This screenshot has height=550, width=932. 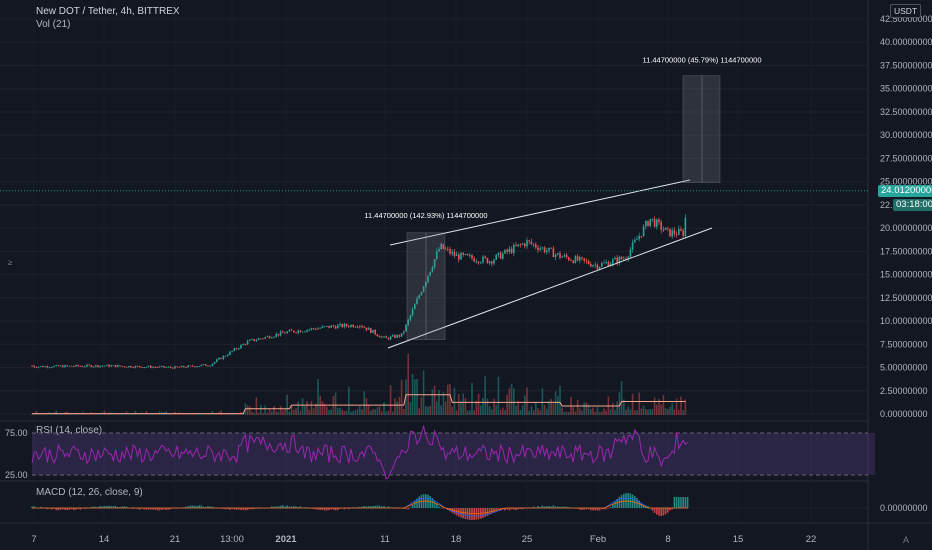 I want to click on last-price-badge: 24.01200000, so click(x=905, y=191).